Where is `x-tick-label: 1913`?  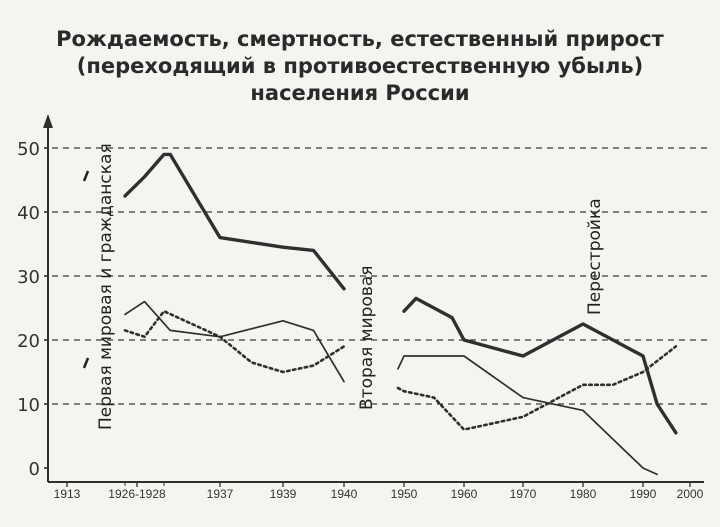 x-tick-label: 1913 is located at coordinates (67, 494).